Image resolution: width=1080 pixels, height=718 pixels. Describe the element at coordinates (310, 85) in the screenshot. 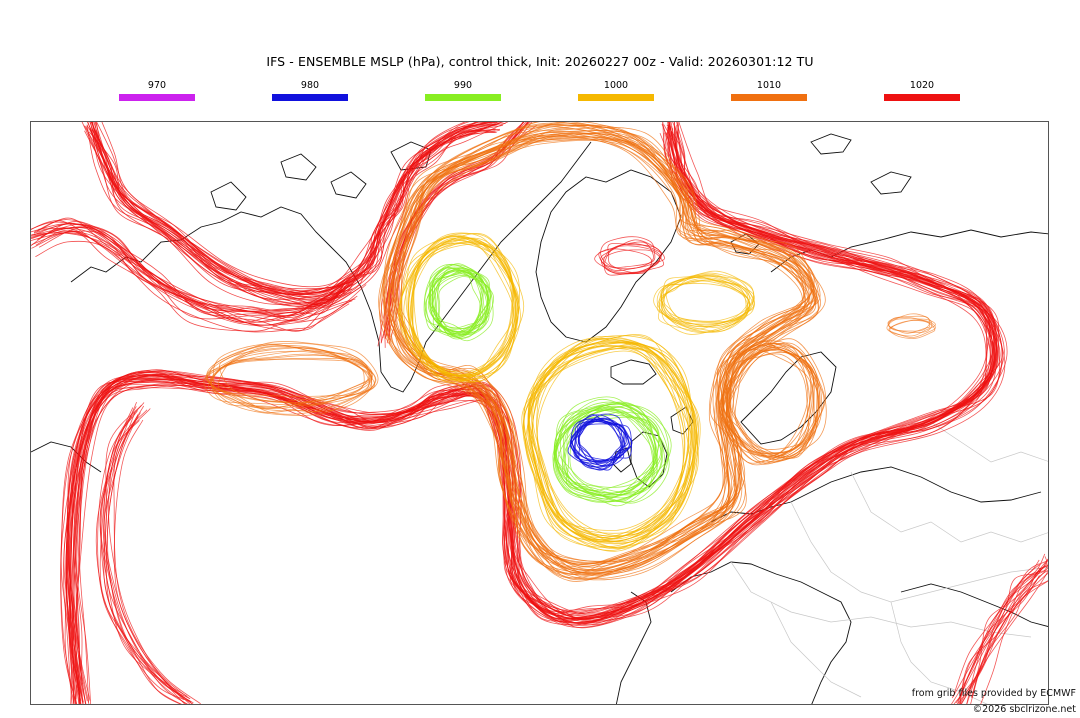

I see `legend-label: 980` at that location.